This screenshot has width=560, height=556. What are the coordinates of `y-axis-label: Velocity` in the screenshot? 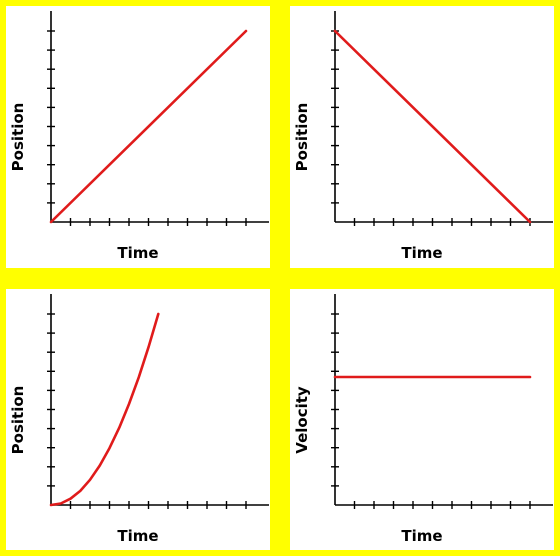 It's located at (302, 420).